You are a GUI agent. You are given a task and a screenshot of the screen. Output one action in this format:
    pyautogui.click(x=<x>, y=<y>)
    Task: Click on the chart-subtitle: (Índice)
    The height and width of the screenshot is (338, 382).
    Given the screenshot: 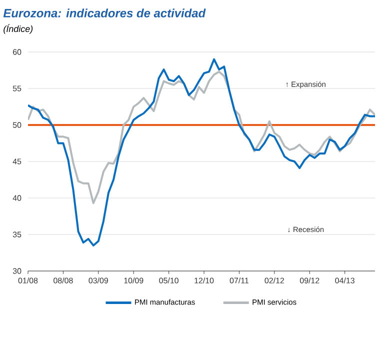 What is the action you would take?
    pyautogui.click(x=18, y=29)
    